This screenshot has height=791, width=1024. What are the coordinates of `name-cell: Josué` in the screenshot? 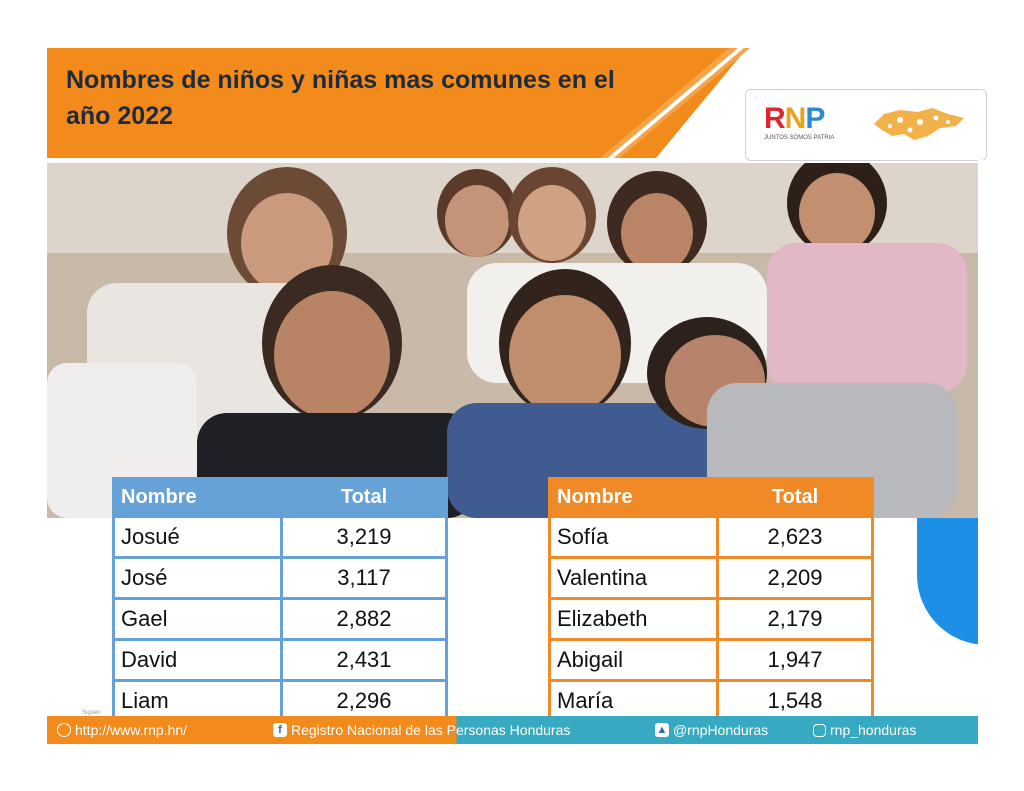 It's located at (197, 537).